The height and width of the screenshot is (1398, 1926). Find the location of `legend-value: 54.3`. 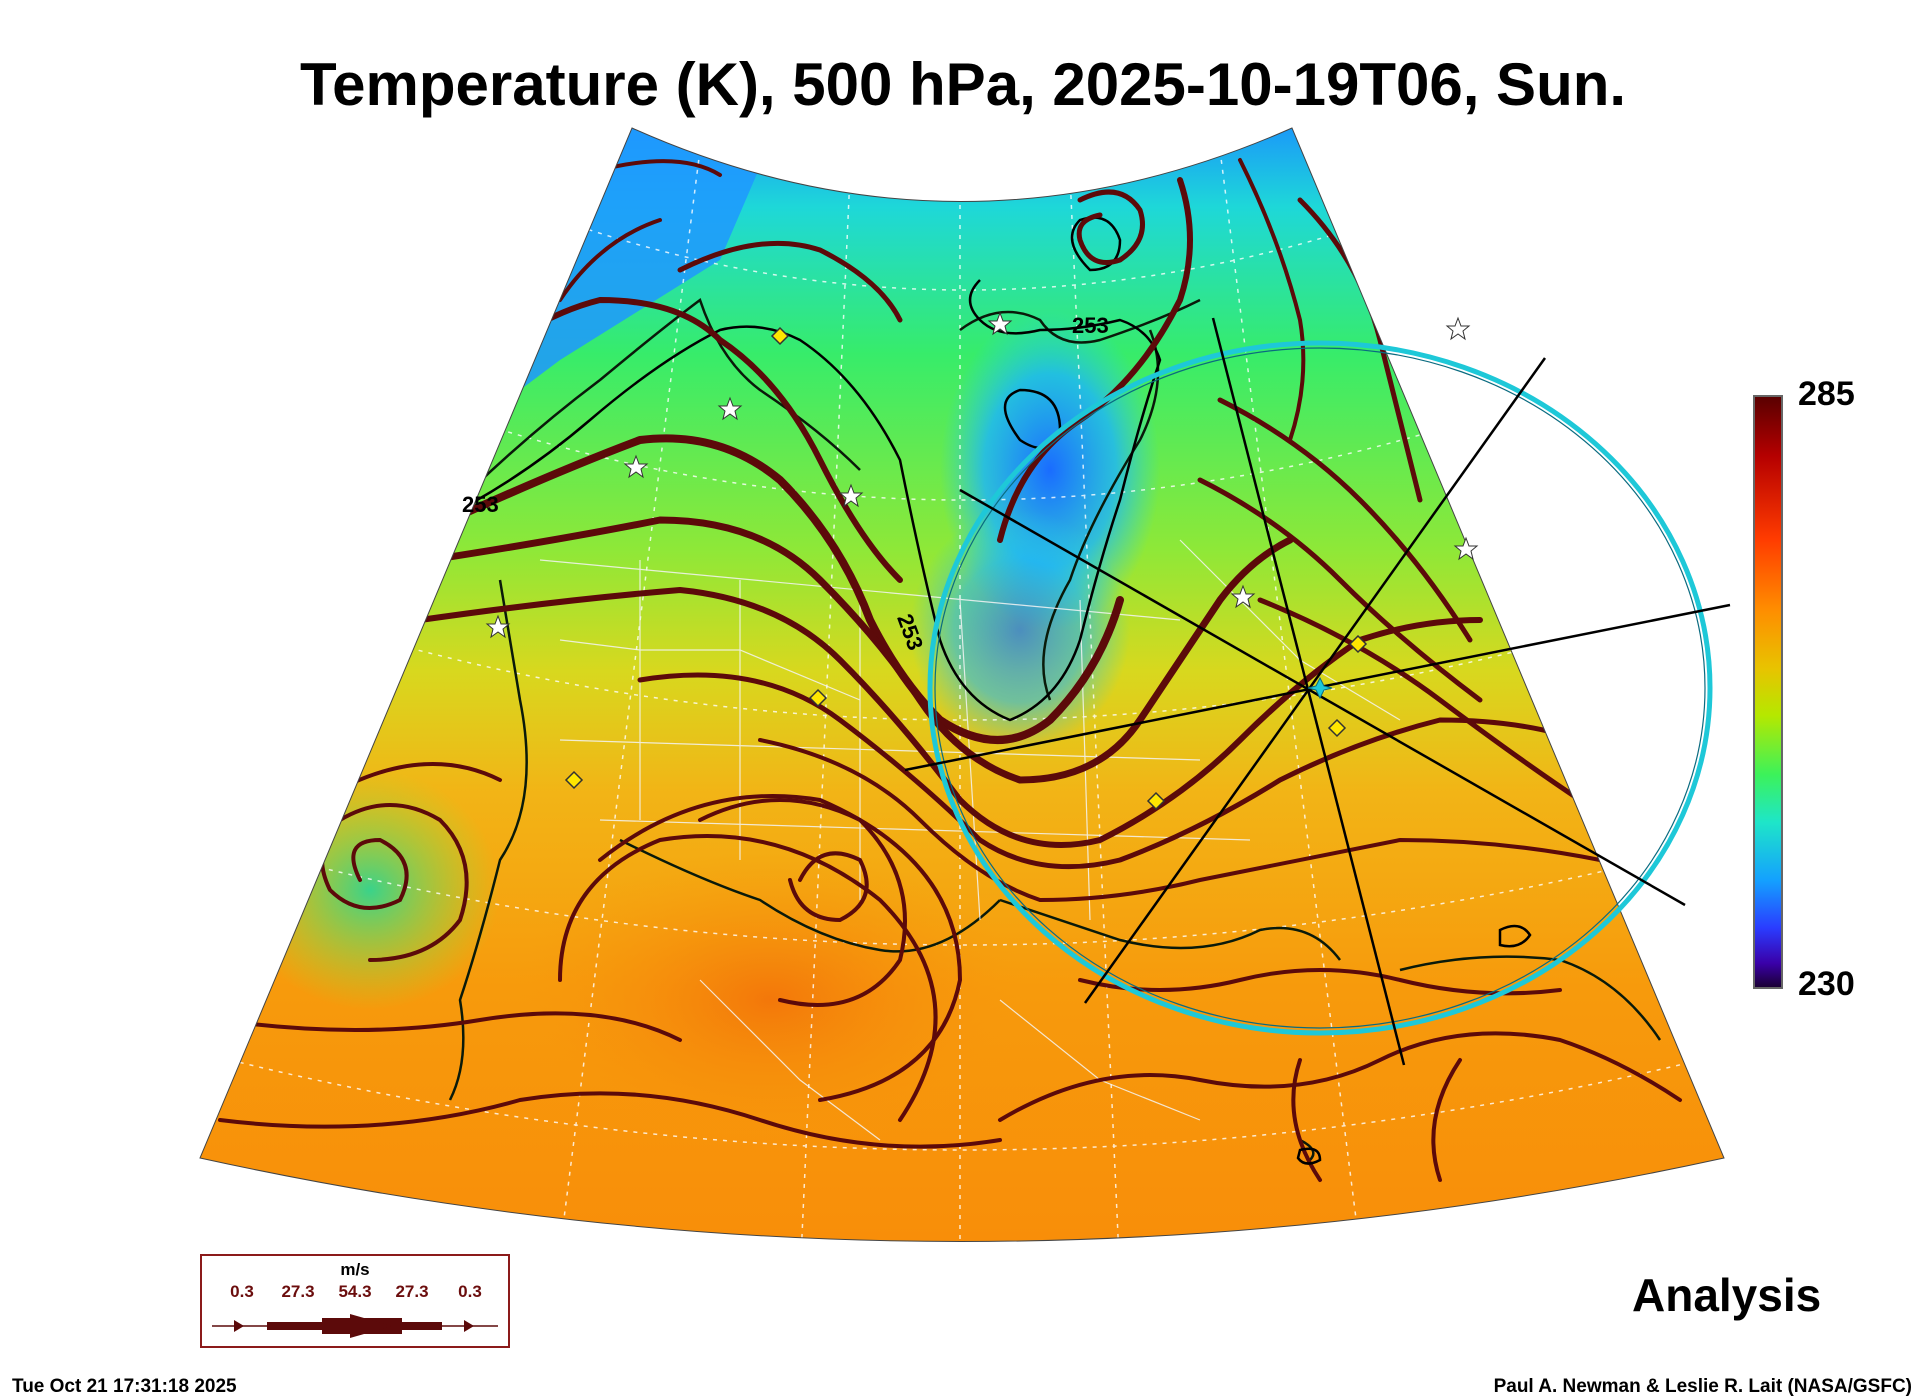

legend-value: 54.3 is located at coordinates (355, 1291).